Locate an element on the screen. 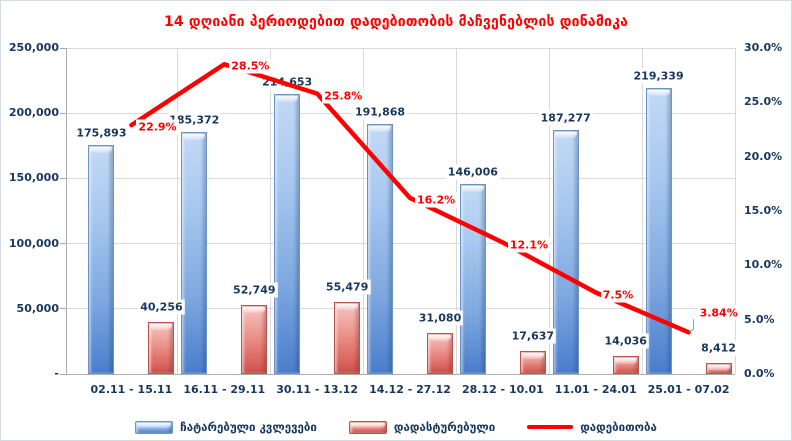 This screenshot has height=441, width=792. positivity-value-label: 3.84% is located at coordinates (718, 313).